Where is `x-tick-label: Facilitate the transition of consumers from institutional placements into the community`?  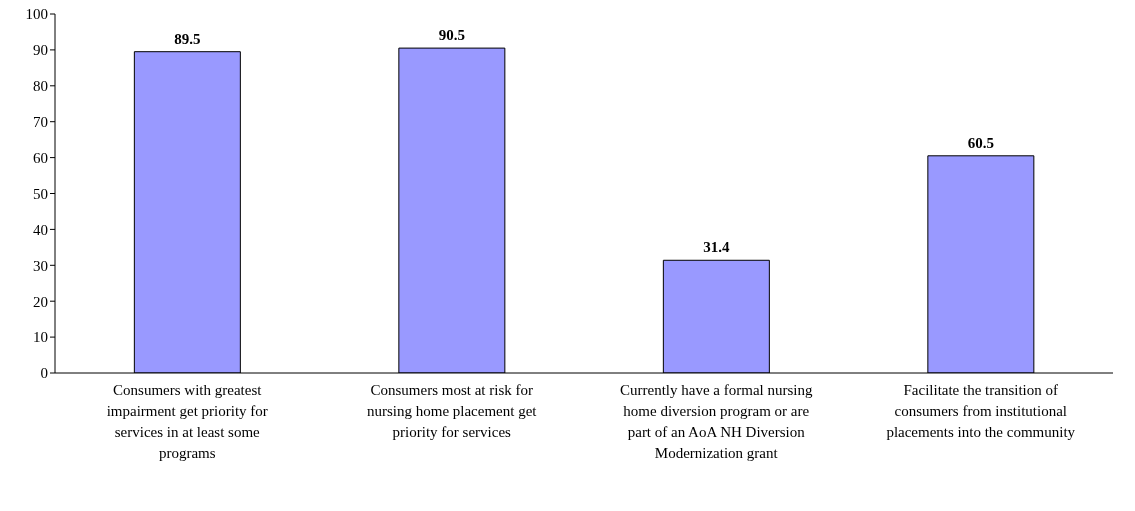
x-tick-label: Facilitate the transition of consumers from institutional placements into the community is located at coordinates (981, 411).